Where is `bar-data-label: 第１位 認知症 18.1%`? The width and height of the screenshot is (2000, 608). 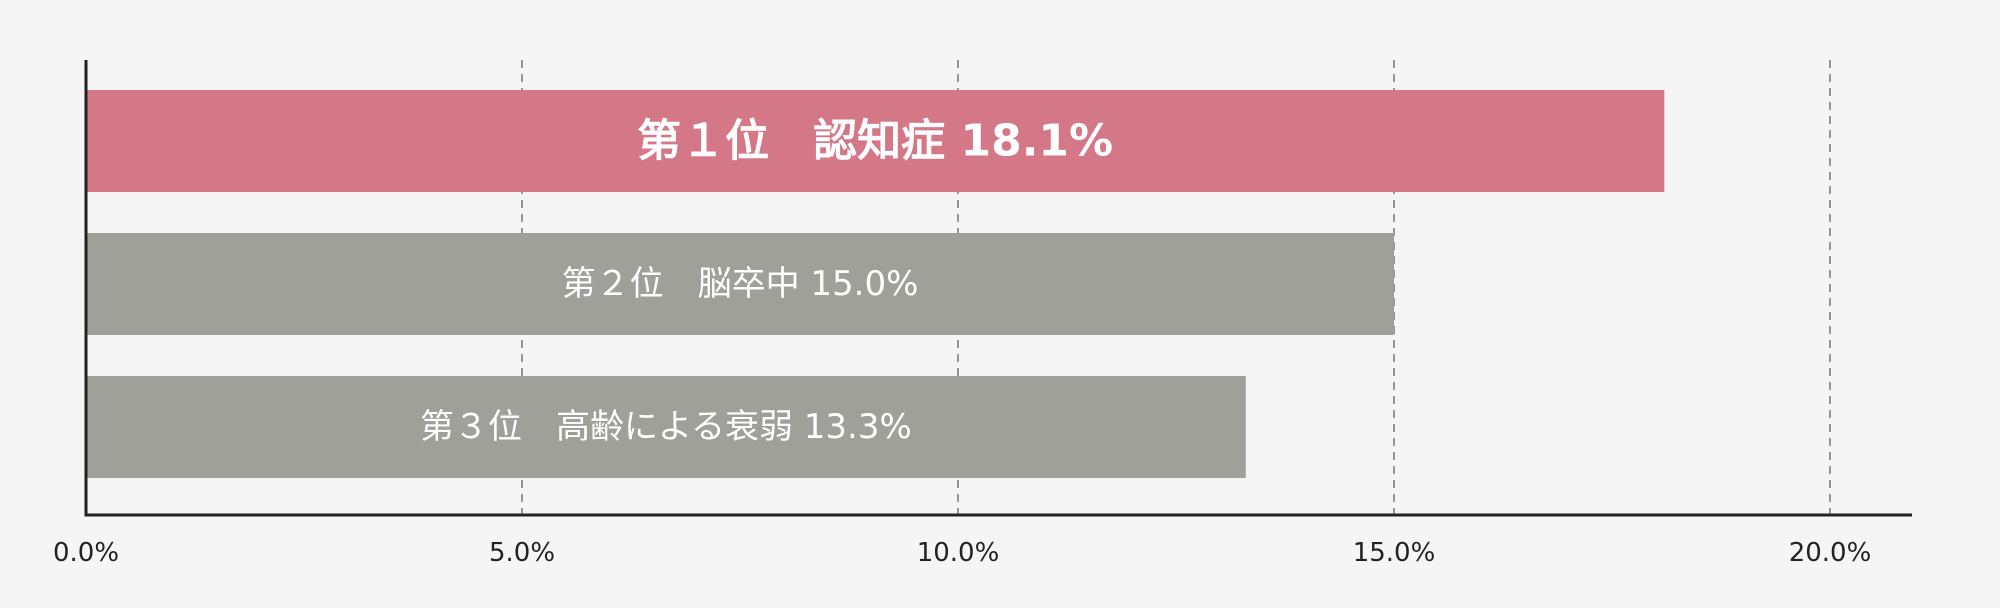 bar-data-label: 第１位 認知症 18.1% is located at coordinates (875, 141).